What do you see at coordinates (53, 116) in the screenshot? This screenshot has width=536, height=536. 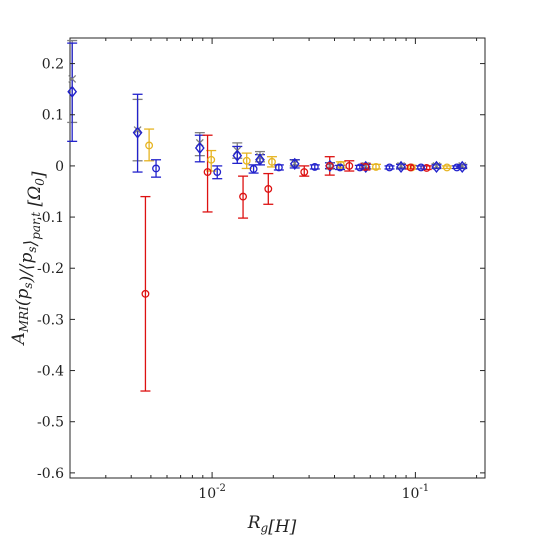 I see `y-tick-label: 0.1` at bounding box center [53, 116].